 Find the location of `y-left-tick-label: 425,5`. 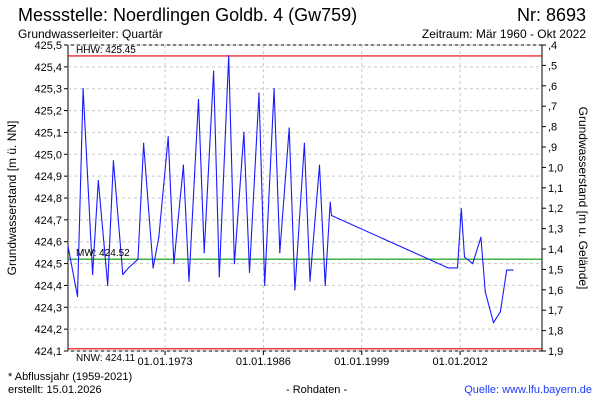

y-left-tick-label: 425,5 is located at coordinates (48, 46).